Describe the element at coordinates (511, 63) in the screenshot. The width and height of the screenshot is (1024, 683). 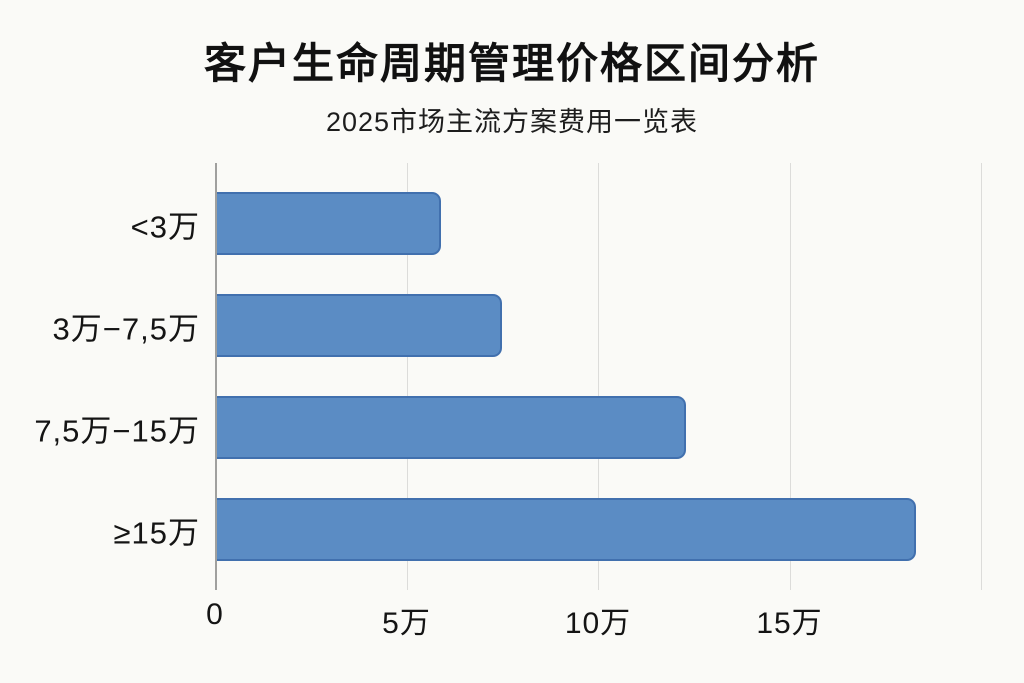
I see `chart-title: 客户生命周期管理价格区间分析` at that location.